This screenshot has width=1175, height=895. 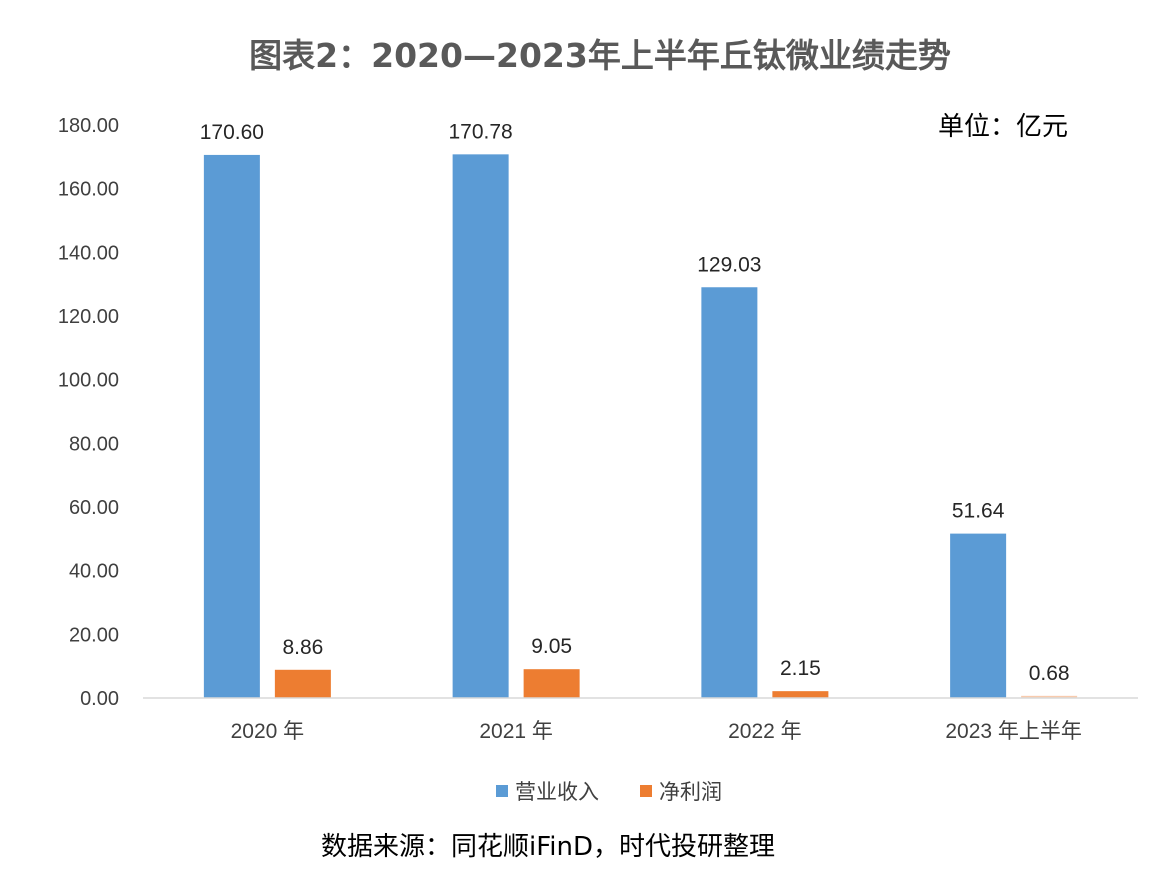 I want to click on legend: 营业收入 净利润, so click(x=609, y=792).